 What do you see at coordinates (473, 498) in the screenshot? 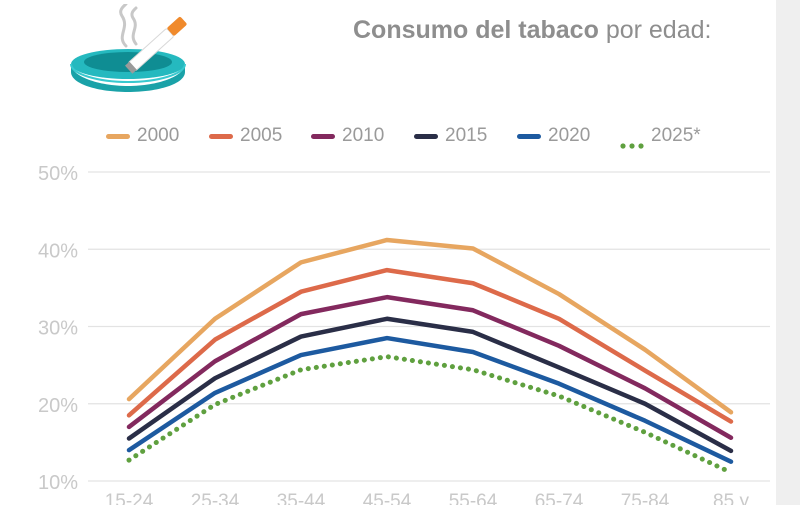
I see `x-tick-label: 55-64` at bounding box center [473, 498].